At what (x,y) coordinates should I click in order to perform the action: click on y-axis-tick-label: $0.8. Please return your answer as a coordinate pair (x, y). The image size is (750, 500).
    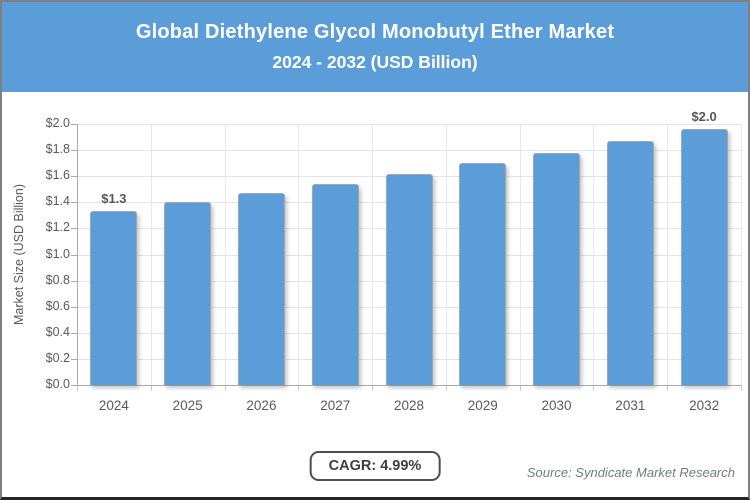
    Looking at the image, I should click on (57, 279).